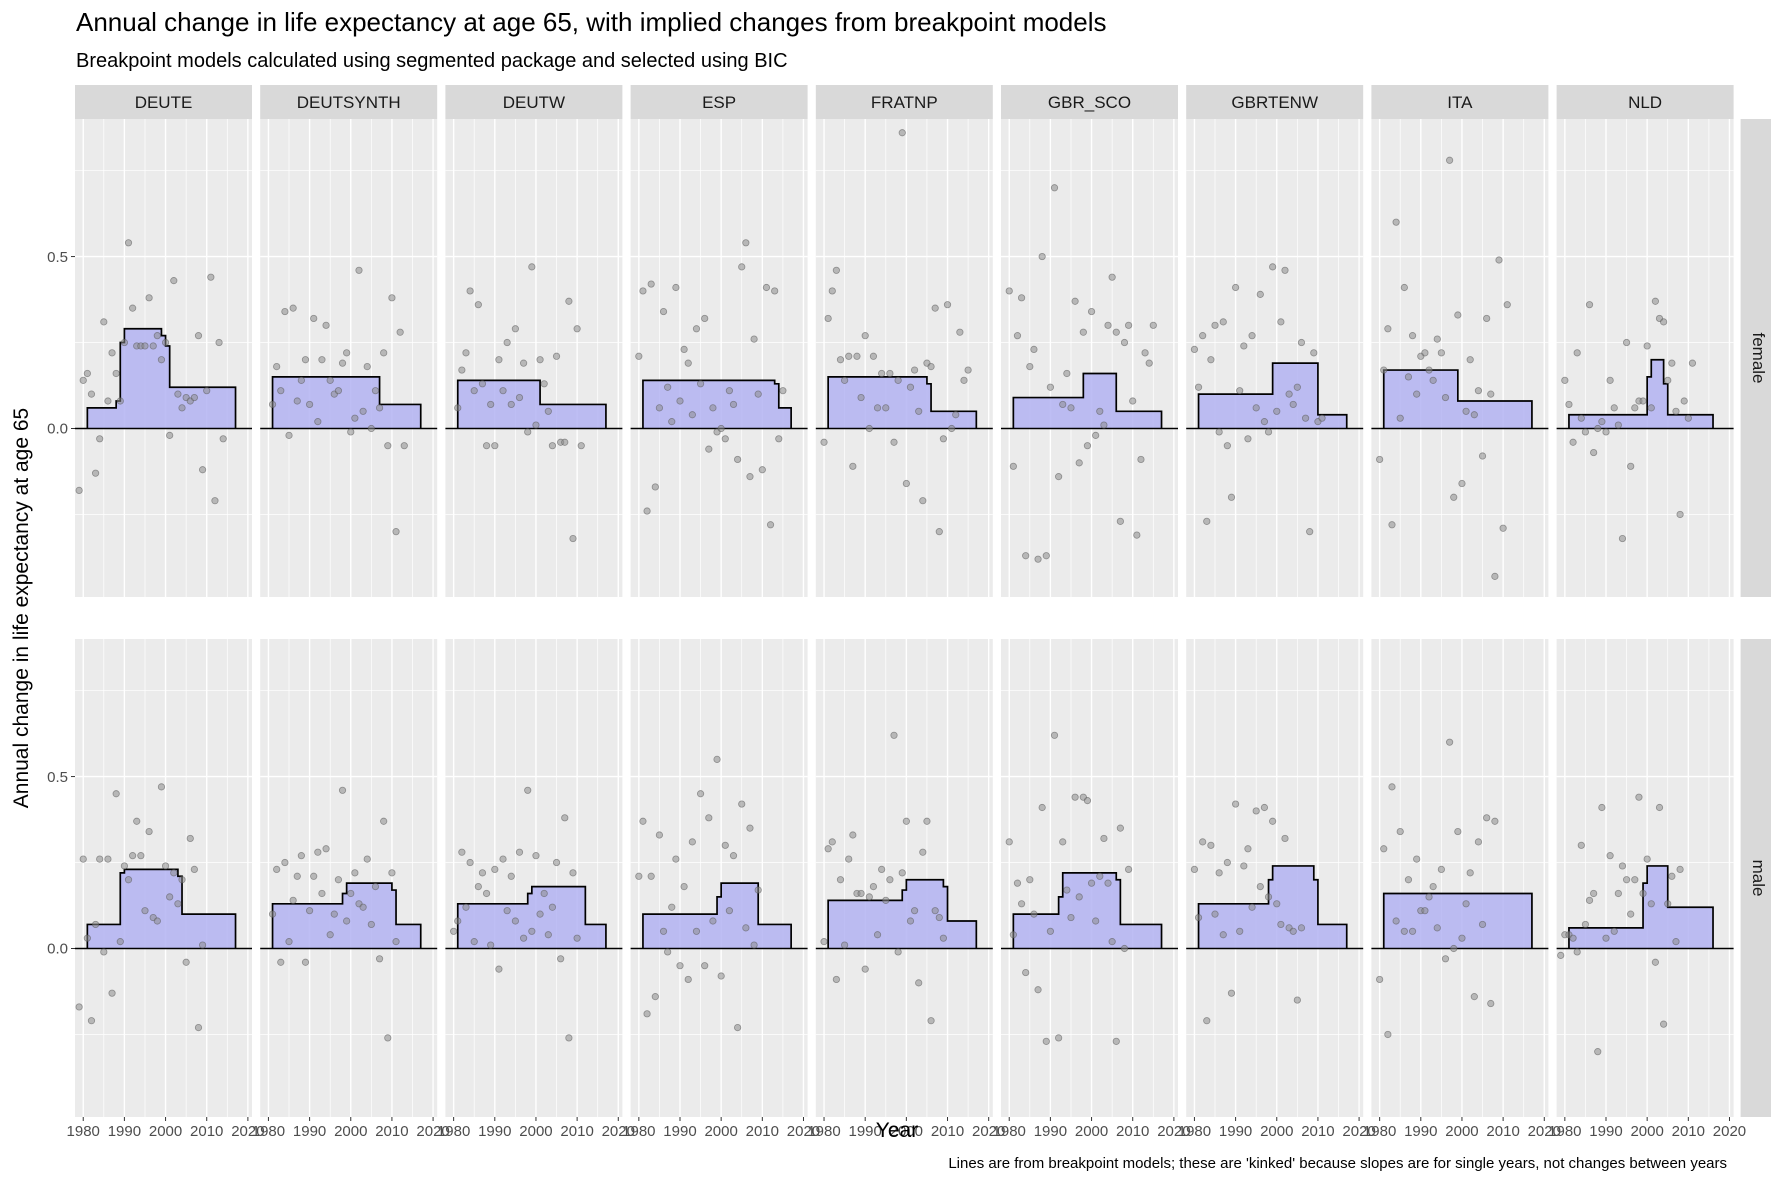 The image size is (1771, 1181). Describe the element at coordinates (57, 429) in the screenshot. I see `y-tick-label: 0.0` at that location.